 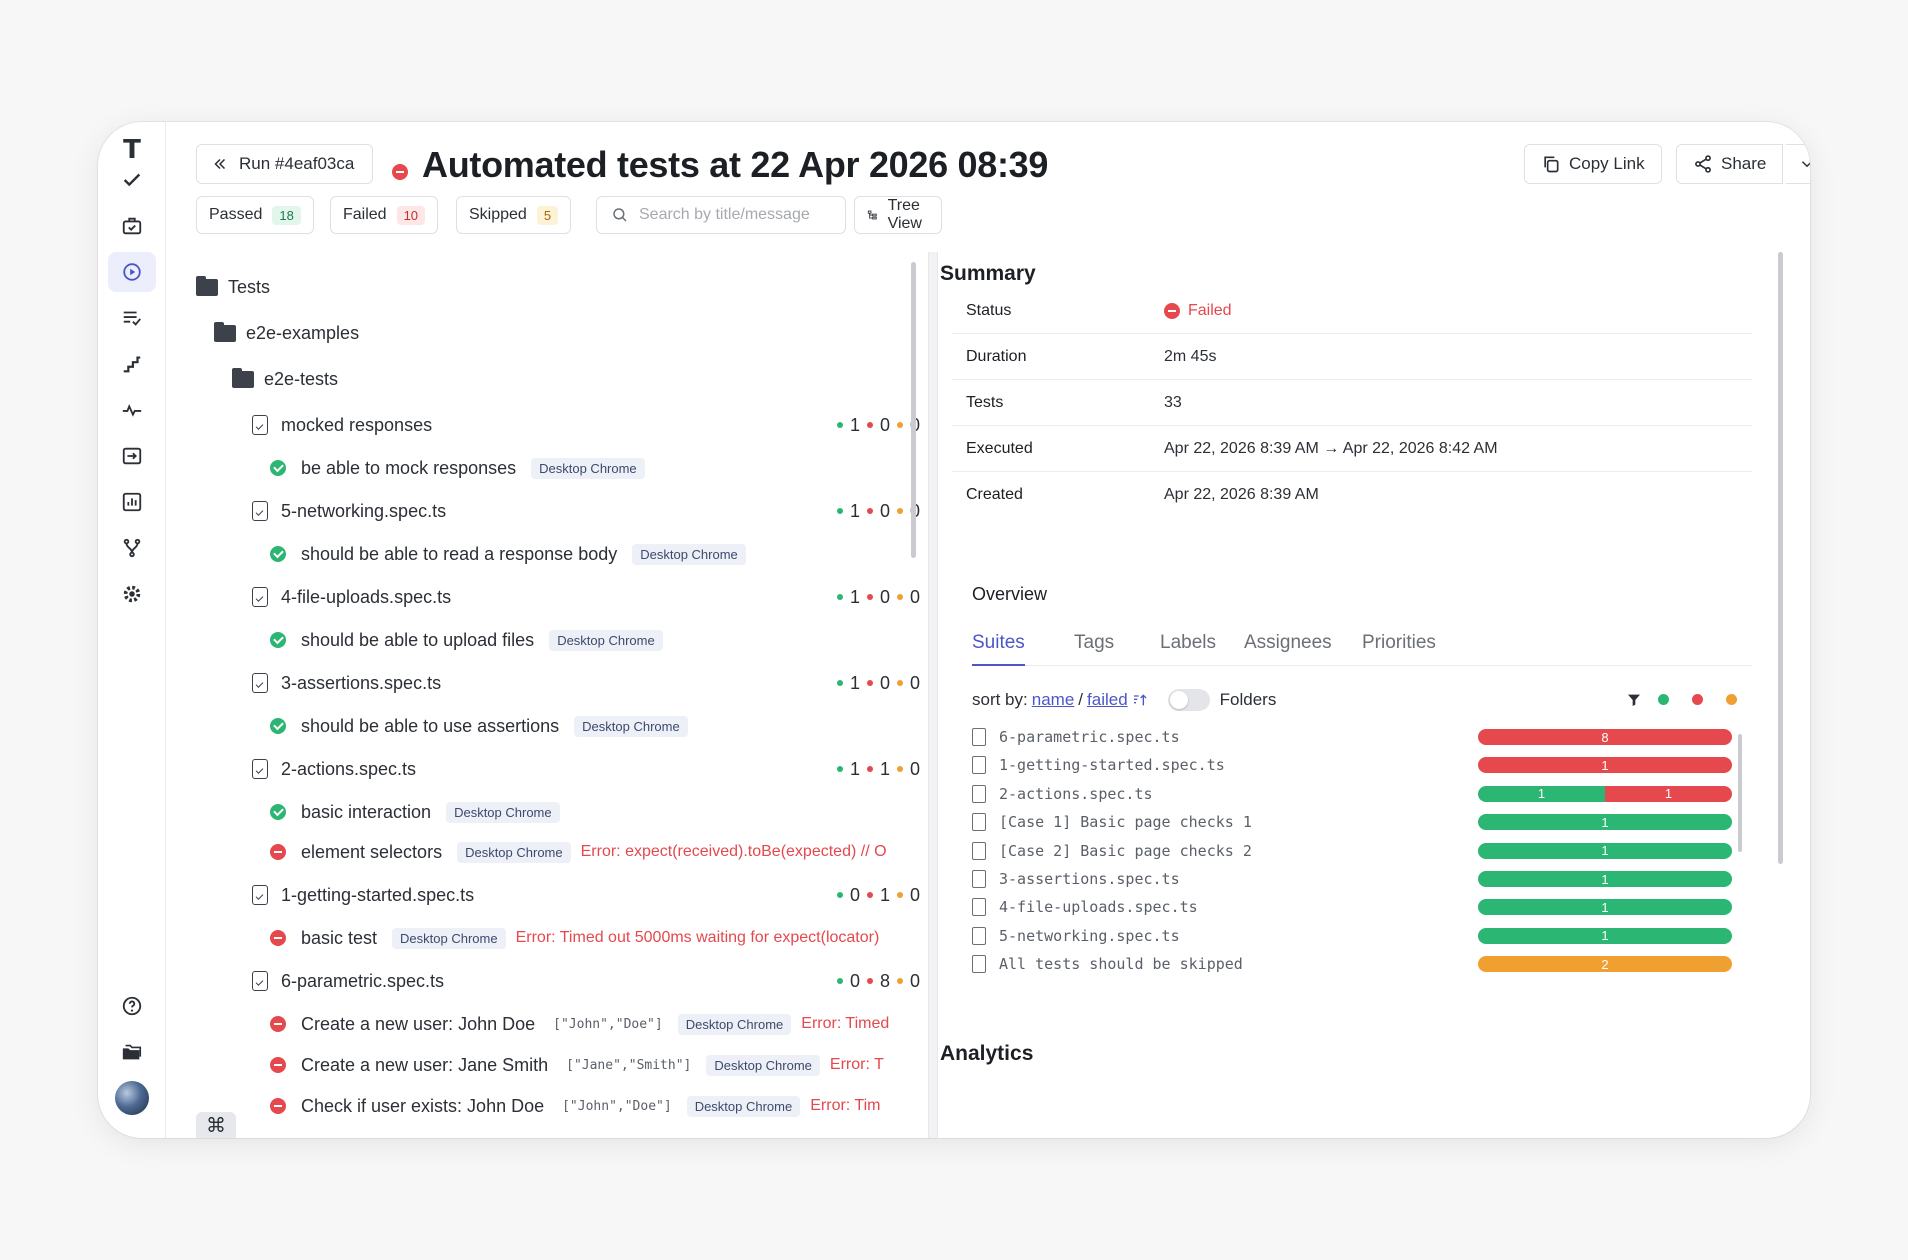 What do you see at coordinates (363, 895) in the screenshot?
I see `suite-row: 1-getting-started.spec.ts` at bounding box center [363, 895].